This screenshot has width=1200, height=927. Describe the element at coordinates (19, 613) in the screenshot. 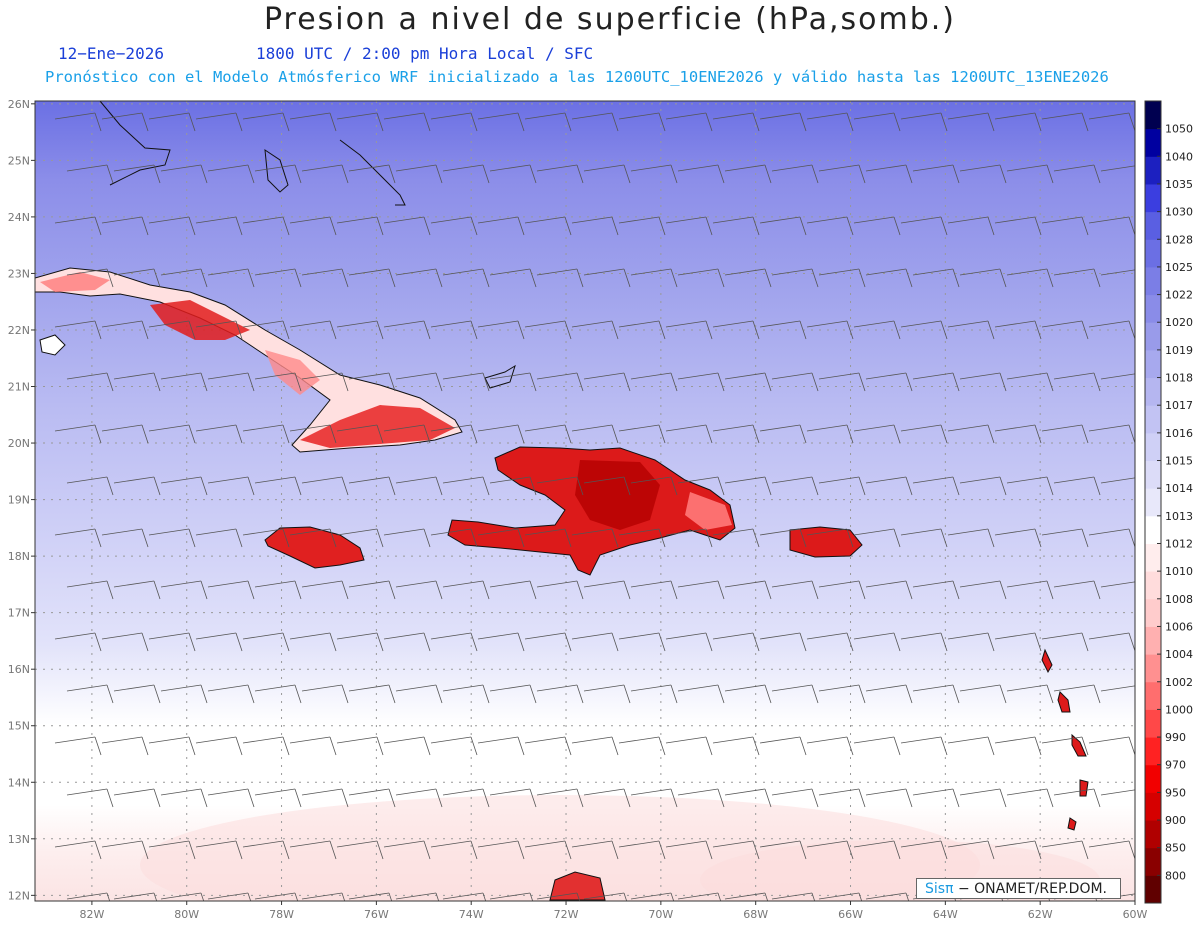

I see `lat-tick-label: 17N` at that location.